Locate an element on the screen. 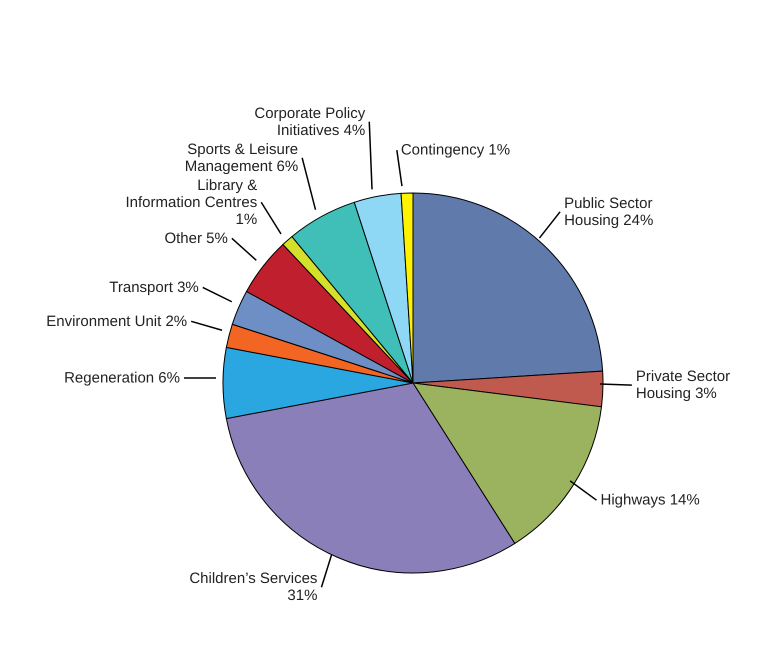  slice-label: Library & Information Centres is located at coordinates (191, 193).